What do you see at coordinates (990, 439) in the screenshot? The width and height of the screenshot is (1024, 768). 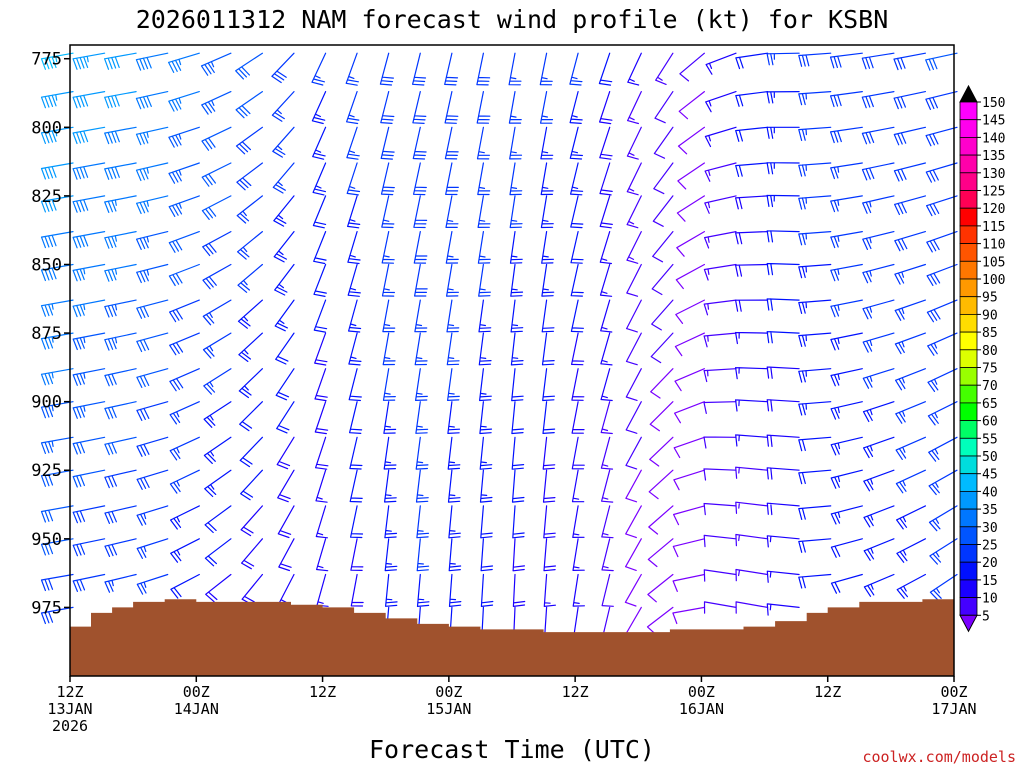 I see `colorbar-label: 55` at bounding box center [990, 439].